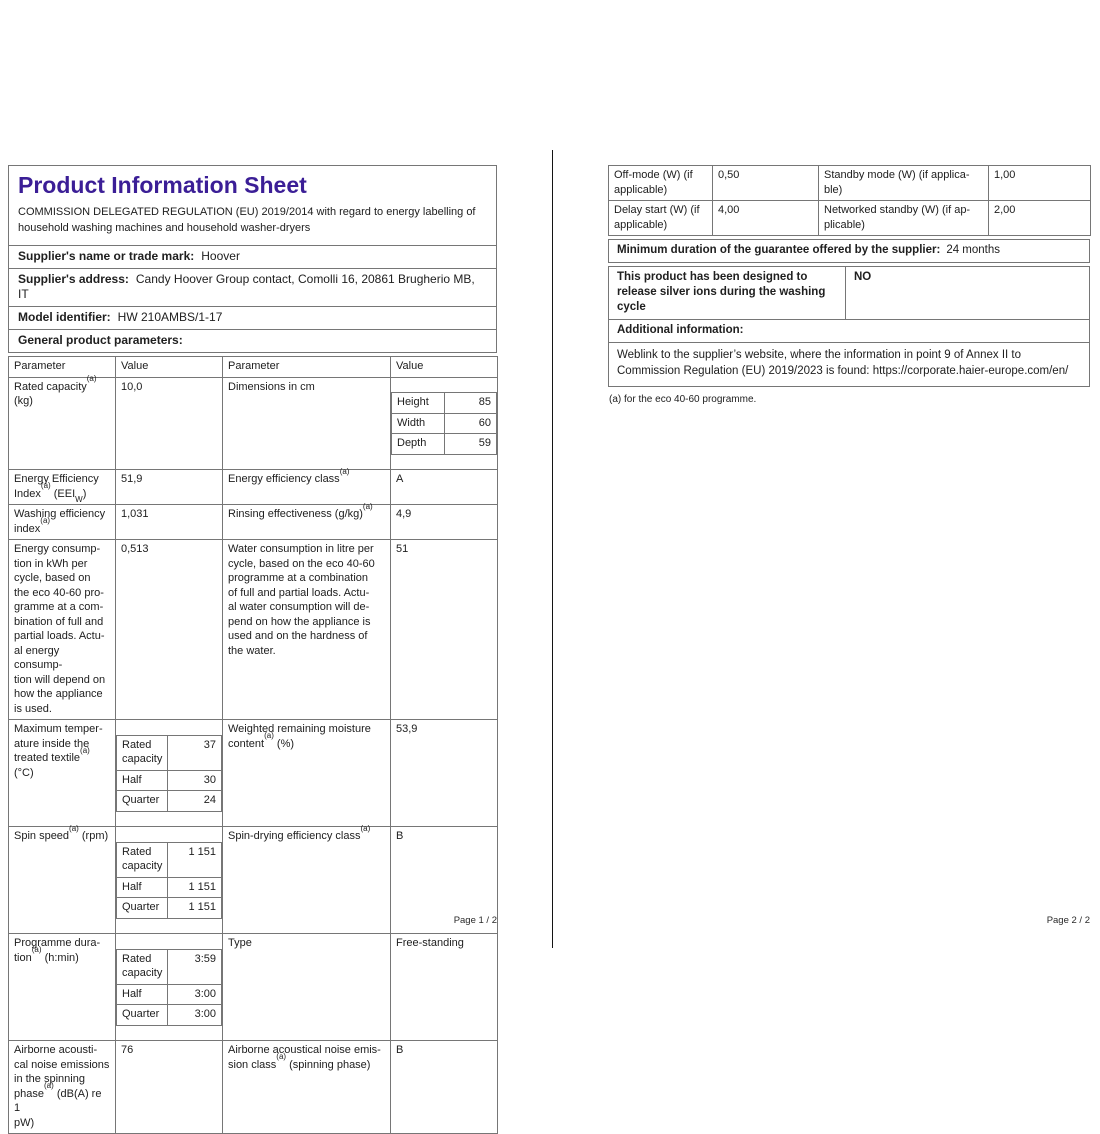 The image size is (1100, 1134). I want to click on load-subtable: Rated capacity 3:59 Half 3:00 Quarter 3:00, so click(168, 987).